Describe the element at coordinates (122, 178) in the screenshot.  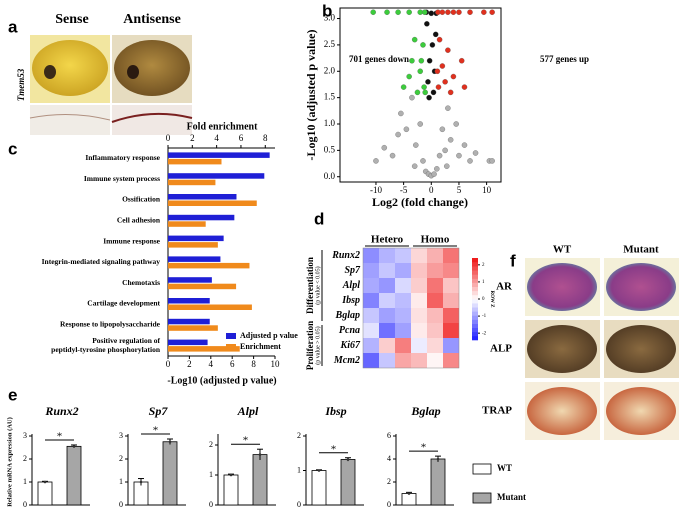
I see `category-label: Immune system process` at that location.